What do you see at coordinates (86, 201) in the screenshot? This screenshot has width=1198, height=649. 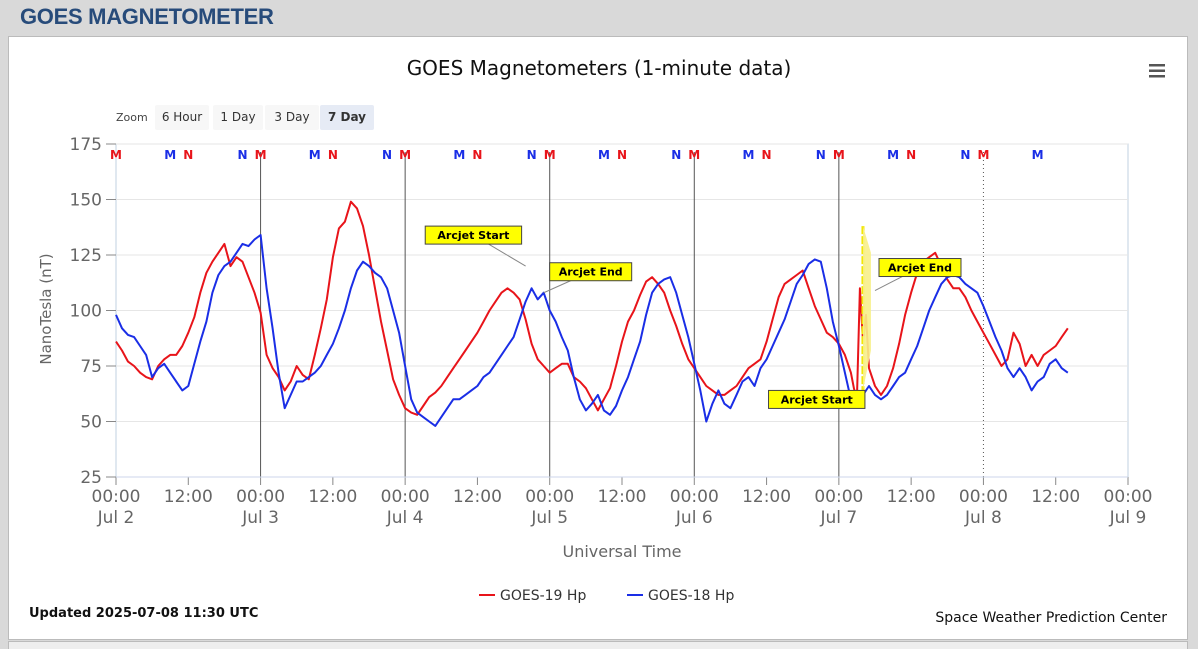 I see `y-tick-label: 150` at bounding box center [86, 201].